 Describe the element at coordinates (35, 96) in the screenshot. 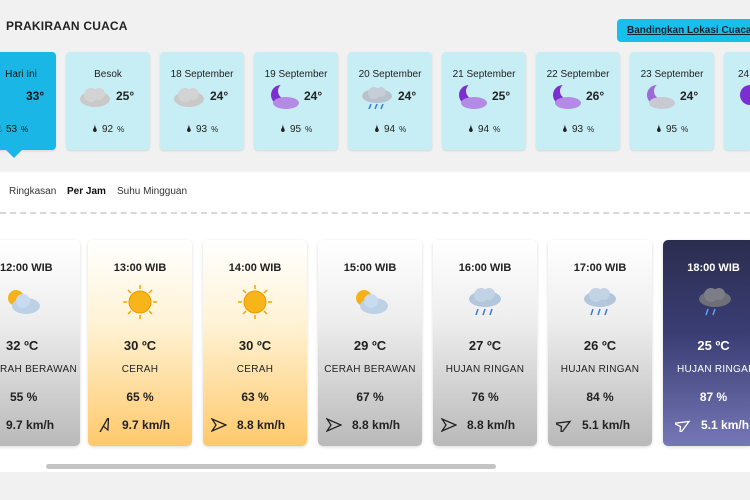

I see `day-temp: 33°` at that location.